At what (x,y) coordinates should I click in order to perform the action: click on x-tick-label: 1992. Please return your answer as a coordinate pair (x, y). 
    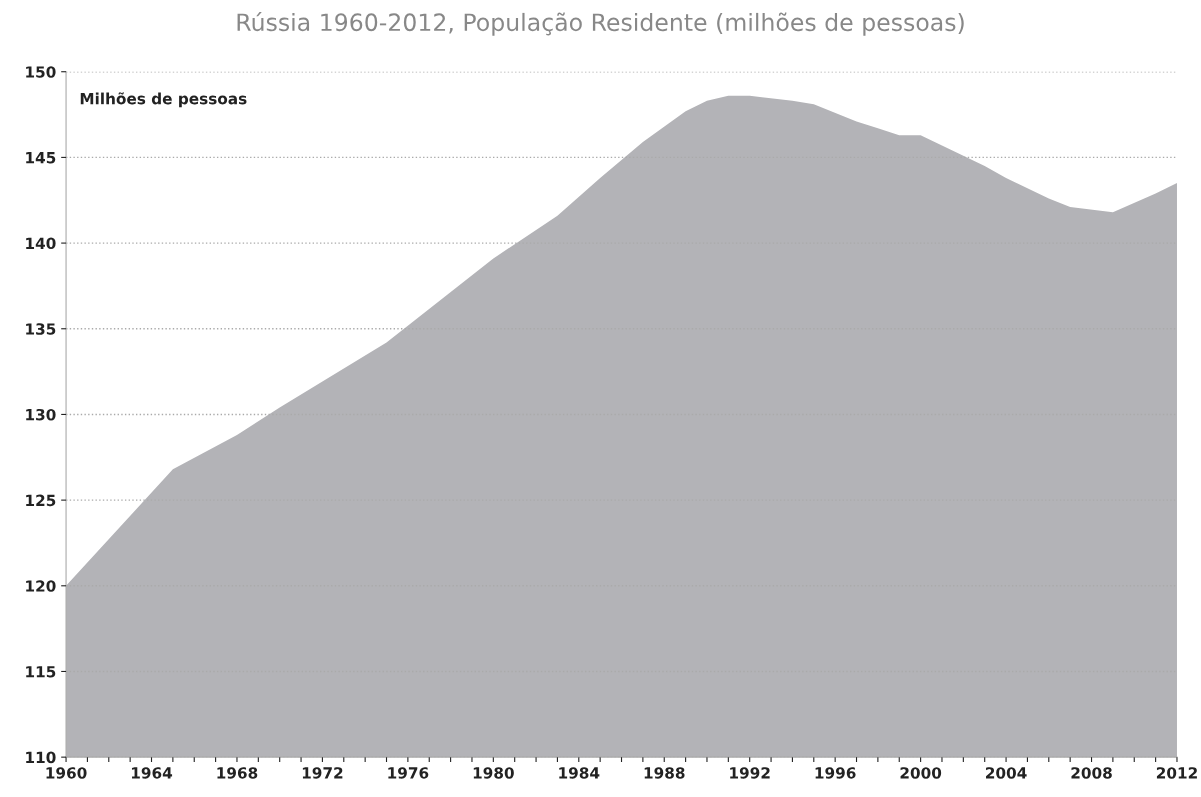
    Looking at the image, I should click on (750, 773).